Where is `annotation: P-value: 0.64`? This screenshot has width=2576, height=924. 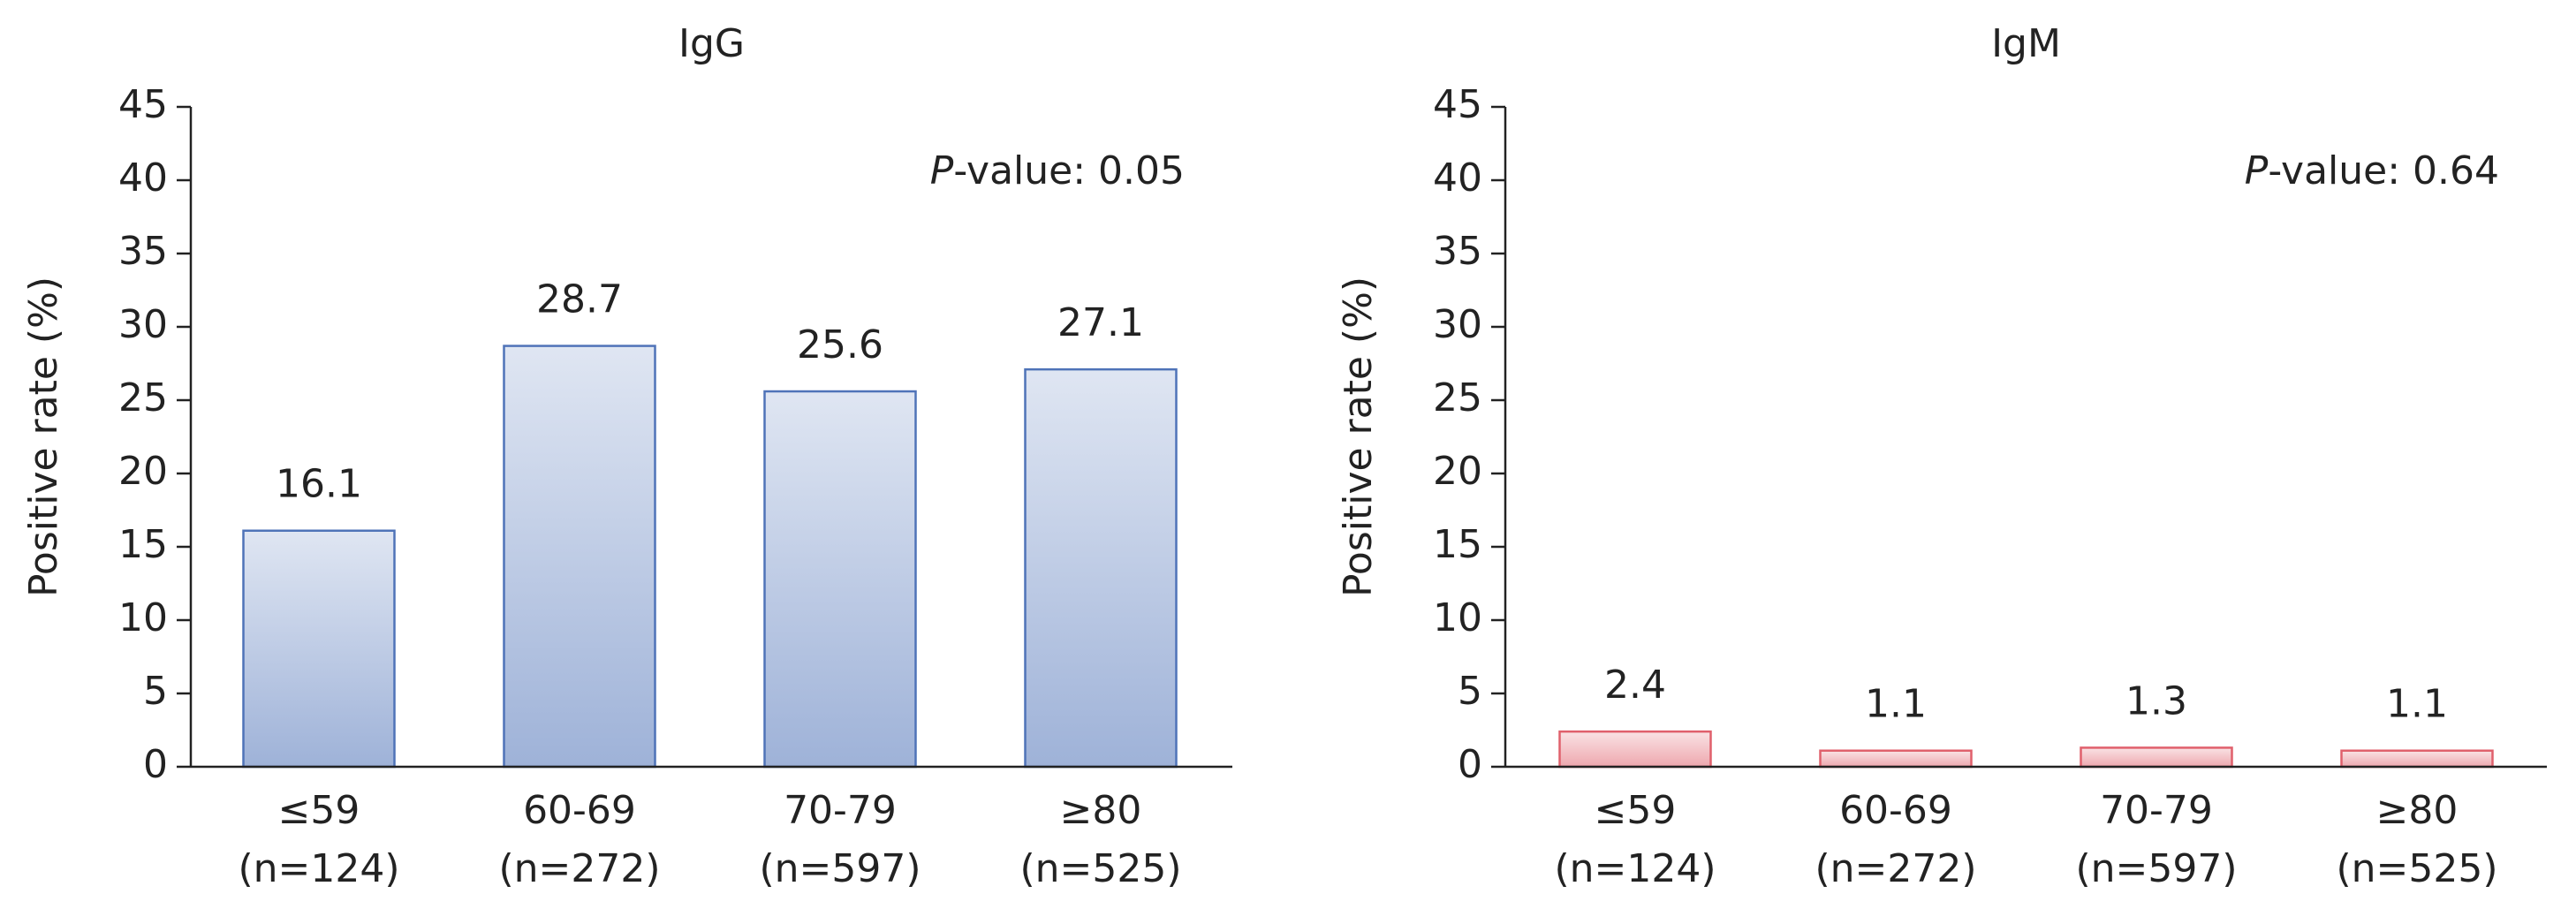 annotation: P-value: 0.64 is located at coordinates (2372, 170).